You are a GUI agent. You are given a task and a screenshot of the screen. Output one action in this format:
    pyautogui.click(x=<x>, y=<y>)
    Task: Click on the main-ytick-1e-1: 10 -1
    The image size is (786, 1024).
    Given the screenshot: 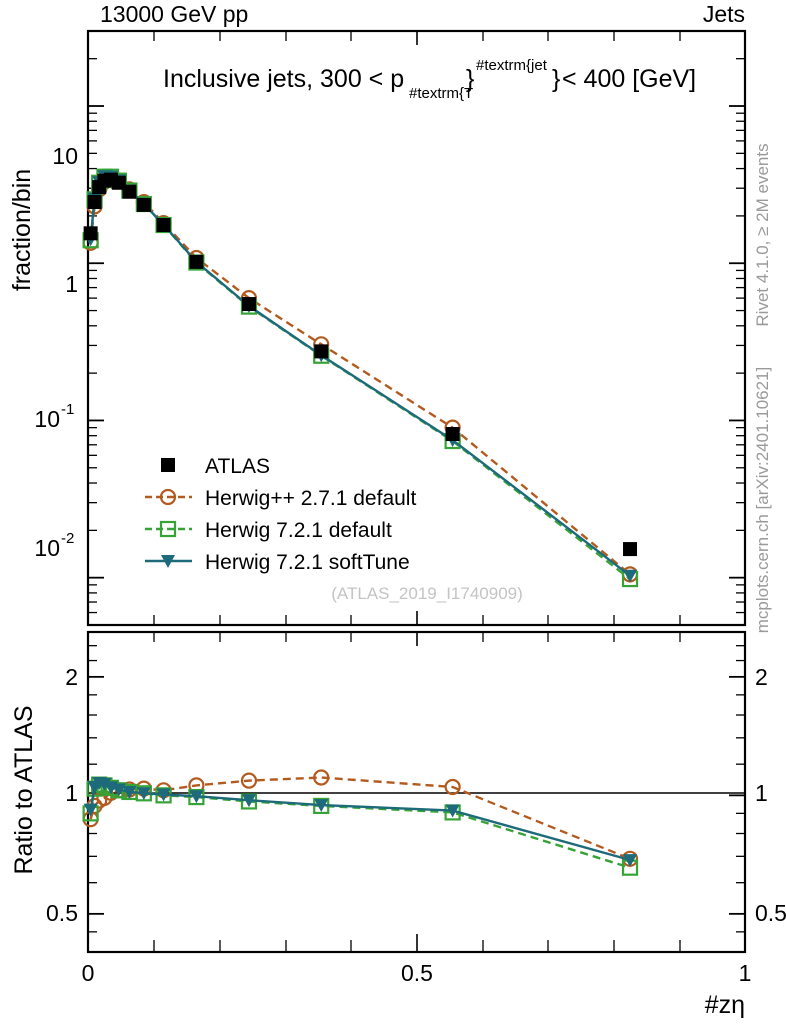 What is the action you would take?
    pyautogui.click(x=54, y=416)
    